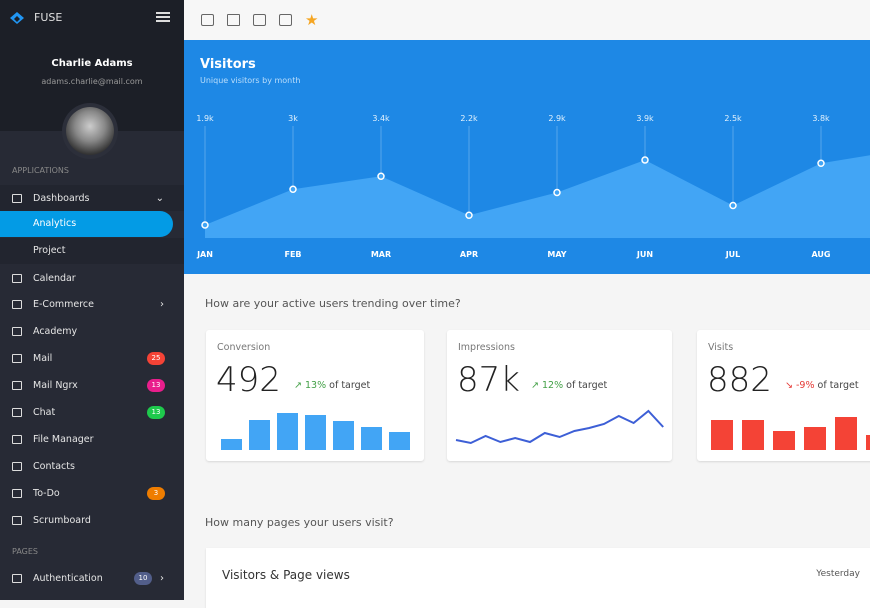 The width and height of the screenshot is (870, 608). I want to click on card-value: 87k, so click(488, 380).